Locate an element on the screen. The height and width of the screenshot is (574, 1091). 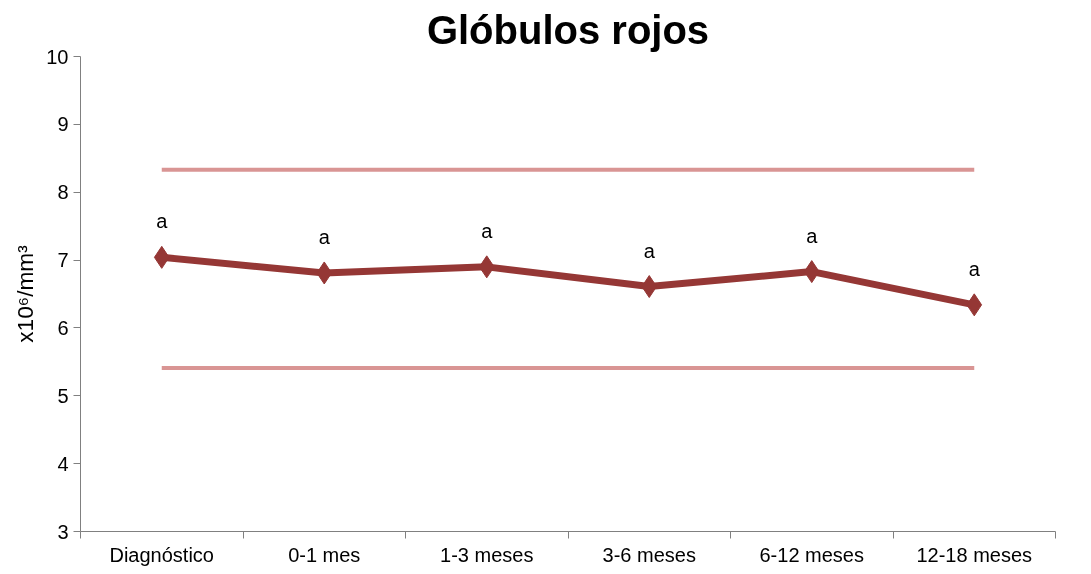
y-axis-title: x10⁶/mm³ is located at coordinates (25, 293).